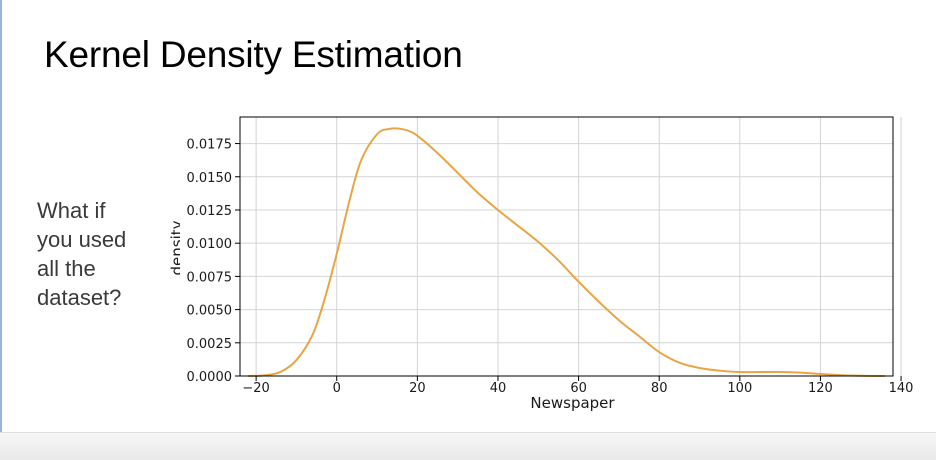 The image size is (936, 460). I want to click on side-note-line: What if, so click(71, 210).